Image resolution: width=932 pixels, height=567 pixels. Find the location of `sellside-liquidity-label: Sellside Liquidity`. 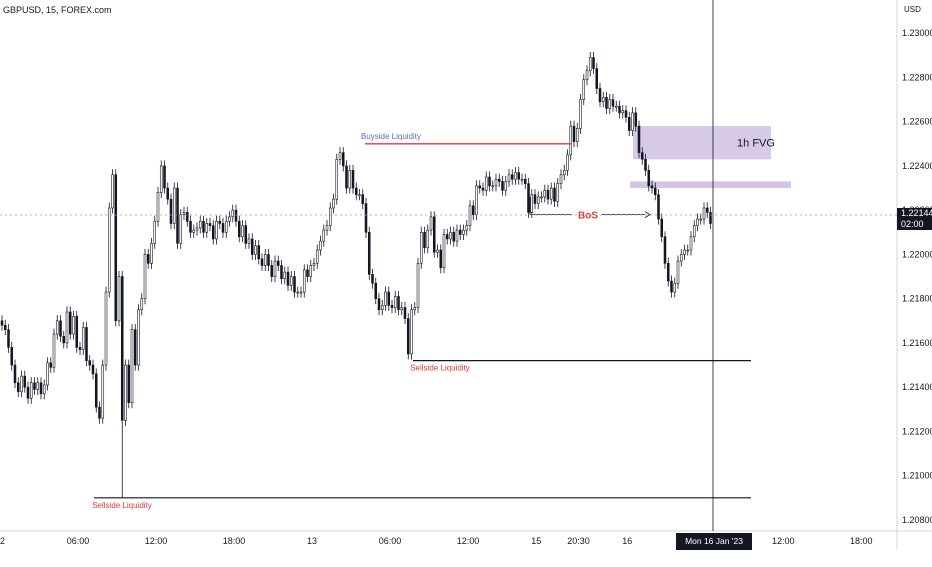

sellside-liquidity-label: Sellside Liquidity is located at coordinates (440, 368).